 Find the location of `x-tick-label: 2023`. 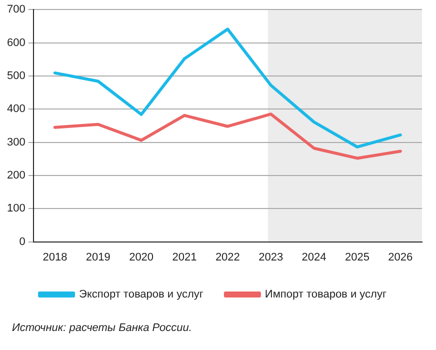

x-tick-label: 2023 is located at coordinates (271, 257).